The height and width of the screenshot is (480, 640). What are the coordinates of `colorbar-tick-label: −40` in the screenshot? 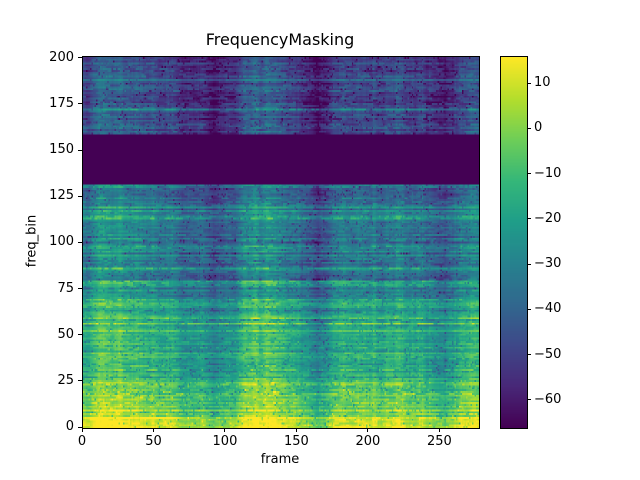 It's located at (548, 309).